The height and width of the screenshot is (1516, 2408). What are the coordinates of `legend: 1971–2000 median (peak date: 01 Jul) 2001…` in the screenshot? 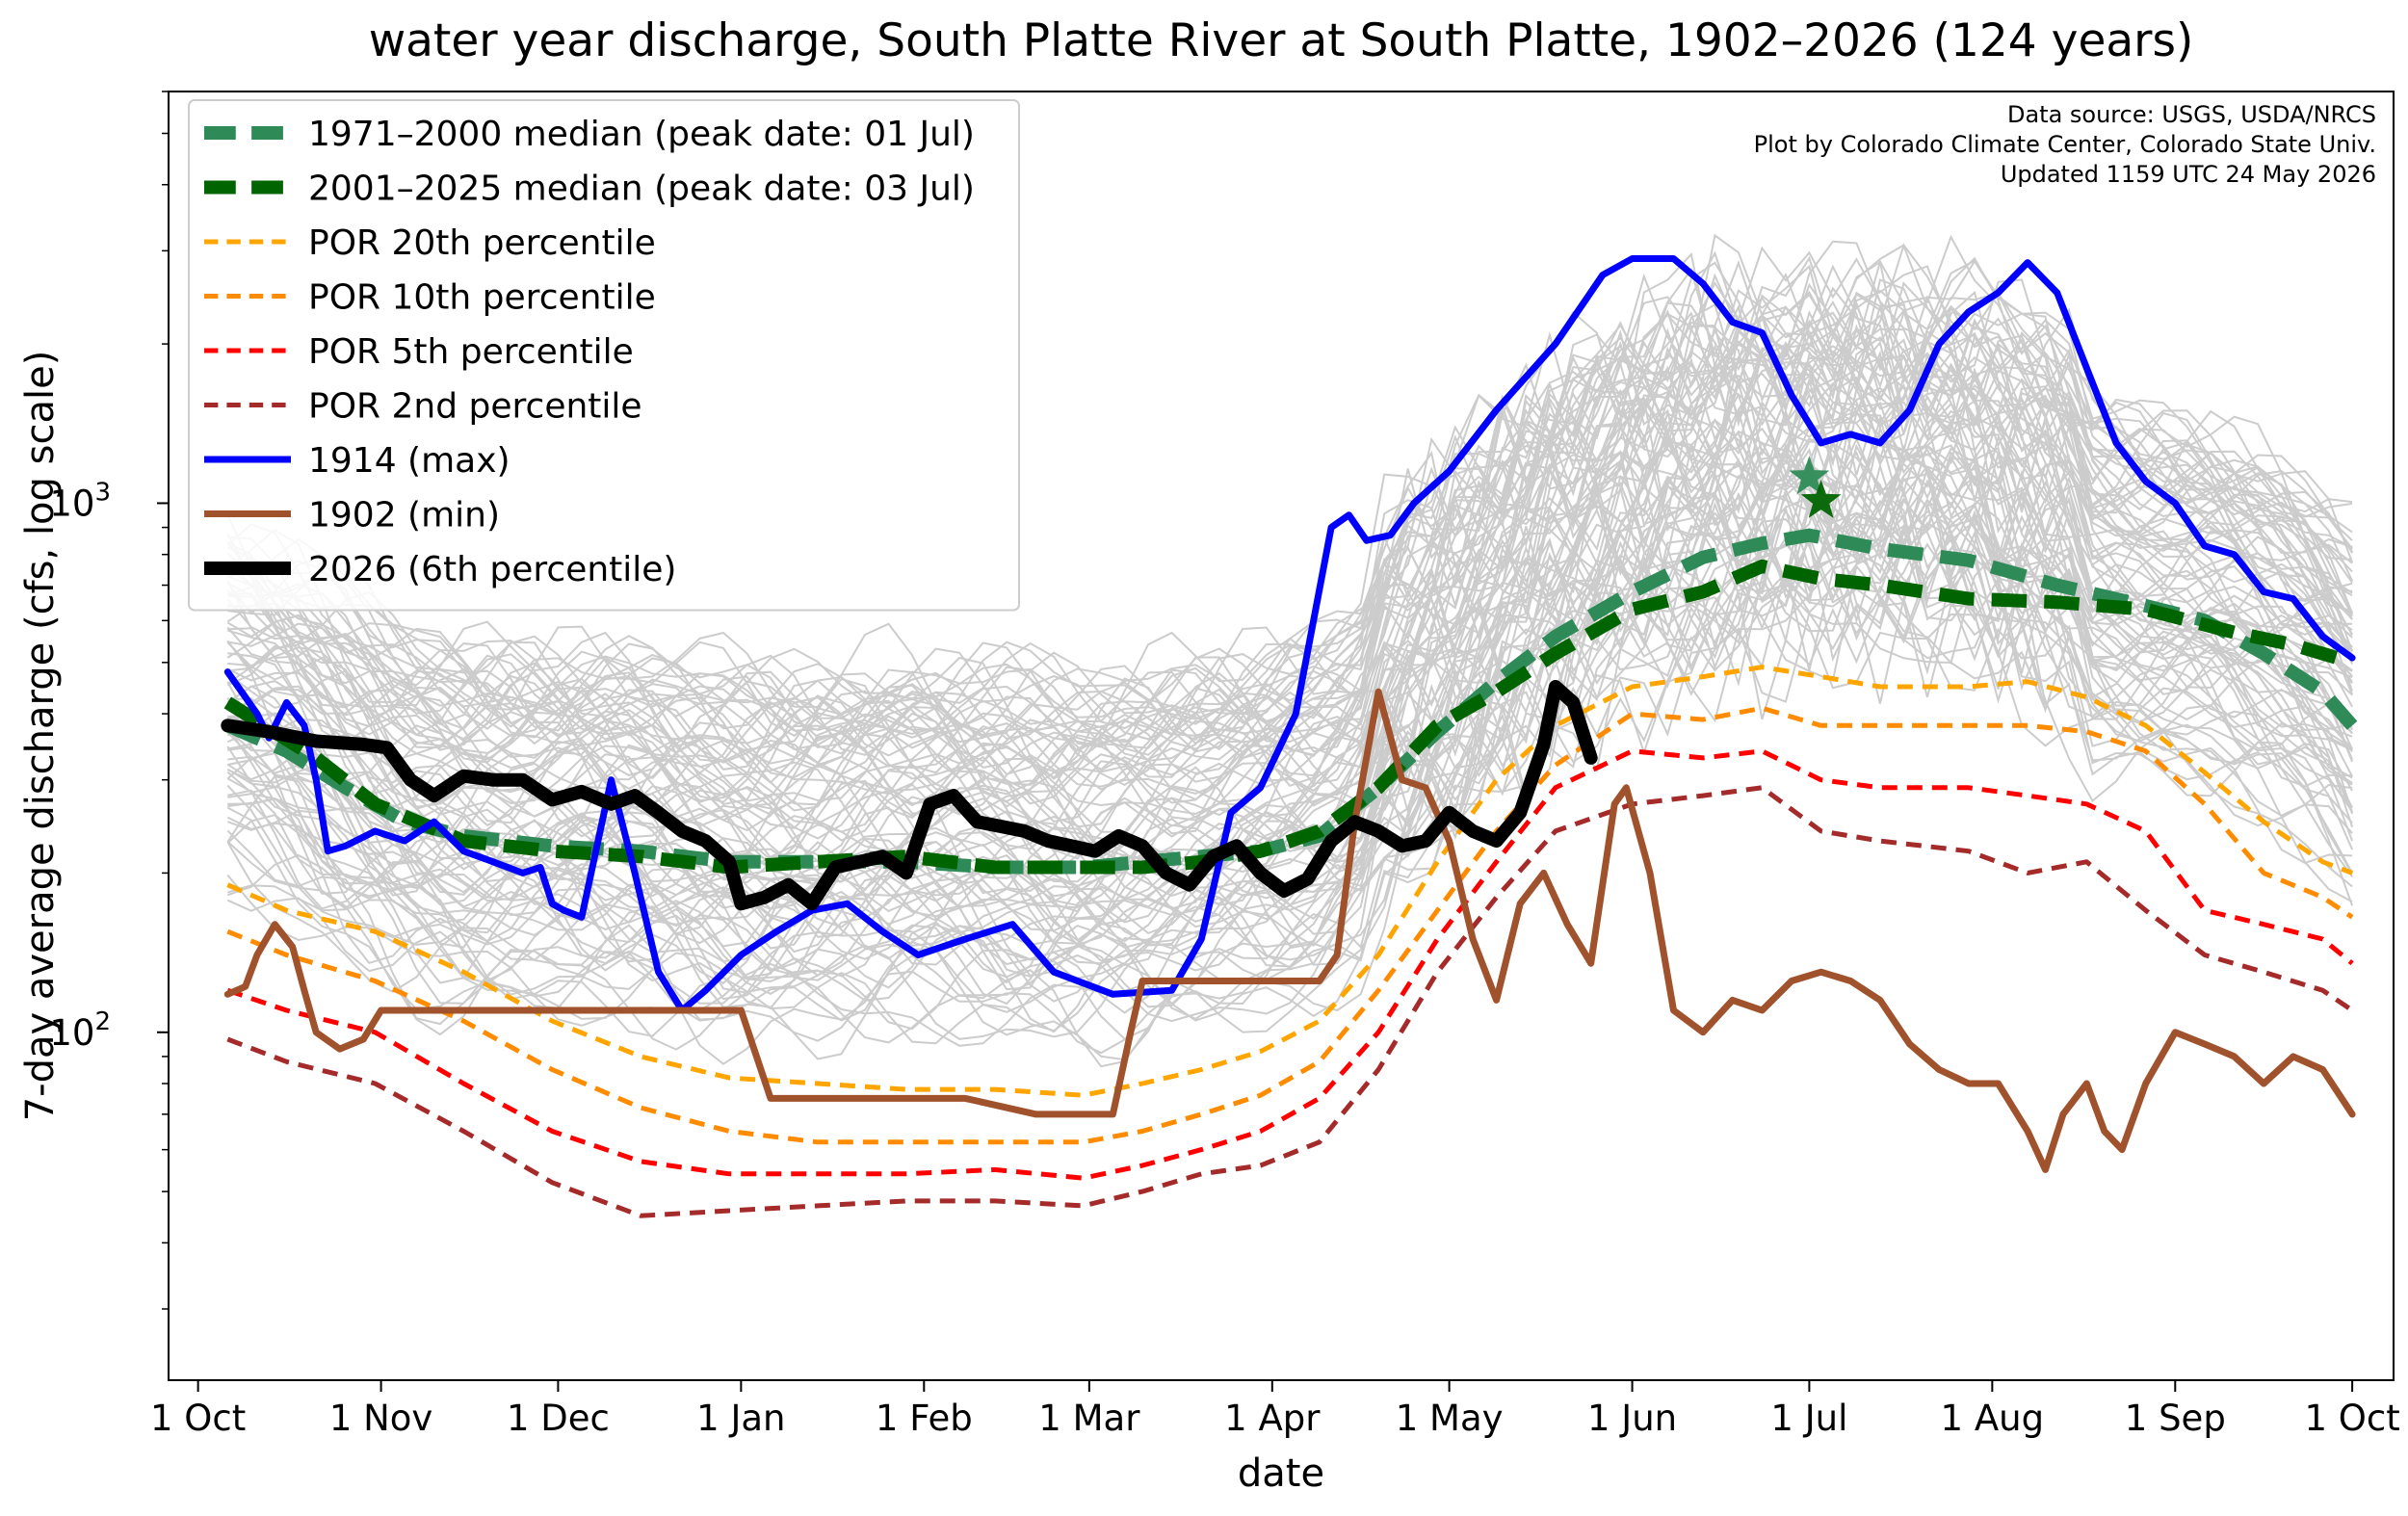 It's located at (604, 355).